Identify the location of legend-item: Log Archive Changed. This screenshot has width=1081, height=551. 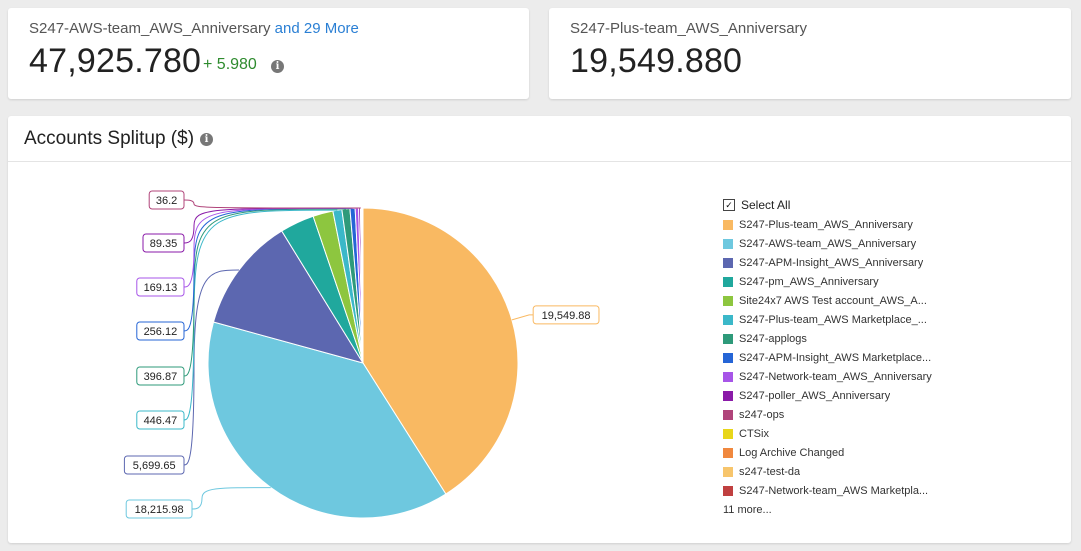
(843, 453).